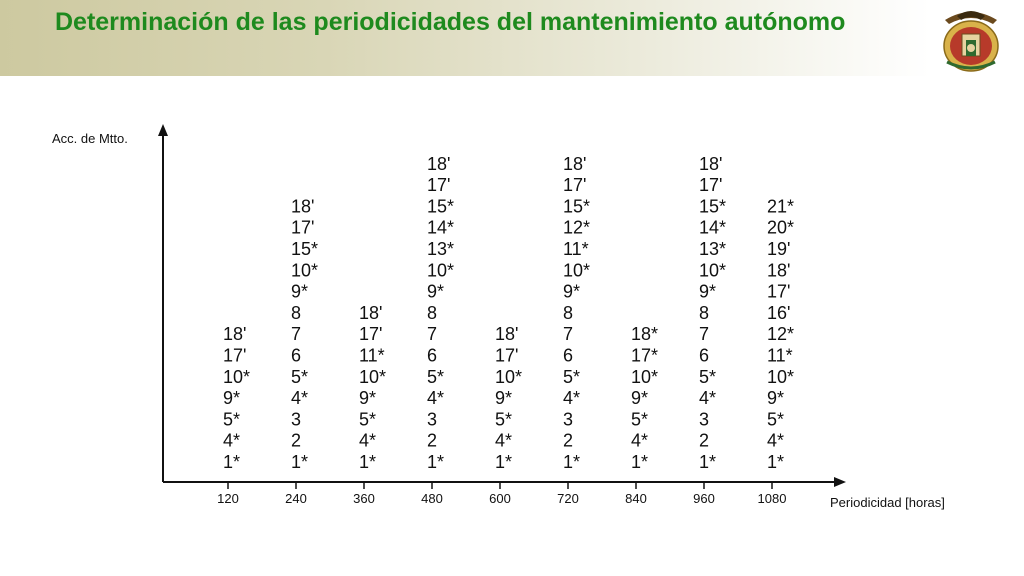  Describe the element at coordinates (296, 498) in the screenshot. I see `x-tick-label: 240` at that location.